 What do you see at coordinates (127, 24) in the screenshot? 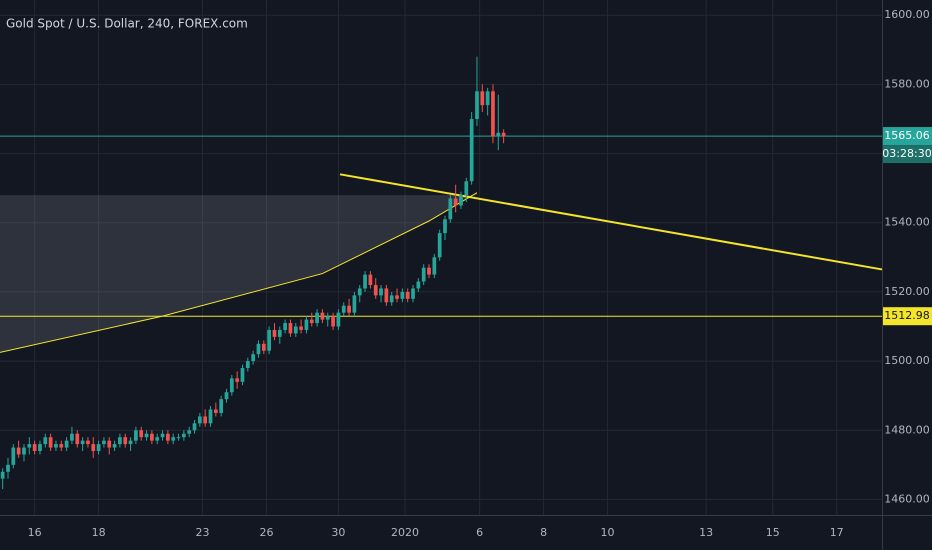
I see `chart-title: Gold Spot / U.S. Dollar, 240, FOREX.com` at bounding box center [127, 24].